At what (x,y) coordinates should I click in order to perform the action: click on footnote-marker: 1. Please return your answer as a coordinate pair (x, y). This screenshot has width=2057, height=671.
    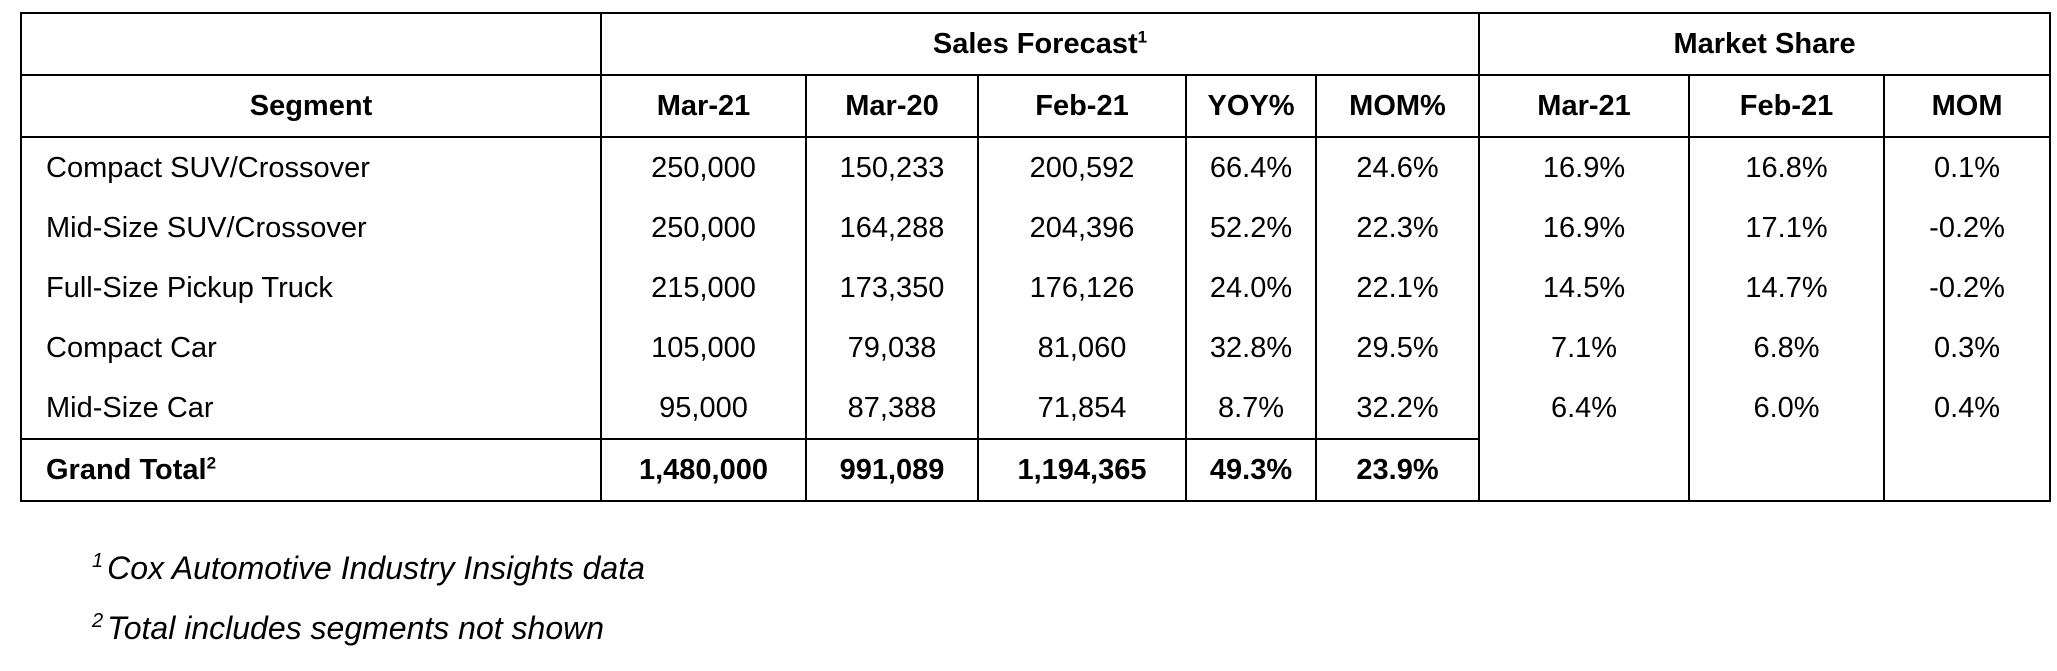
    Looking at the image, I should click on (98, 561).